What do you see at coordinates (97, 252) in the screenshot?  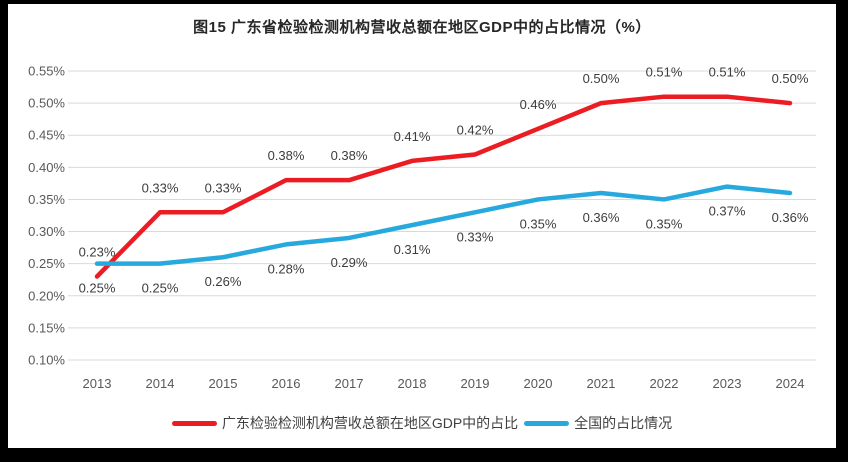 I see `data-label: 0.23%` at bounding box center [97, 252].